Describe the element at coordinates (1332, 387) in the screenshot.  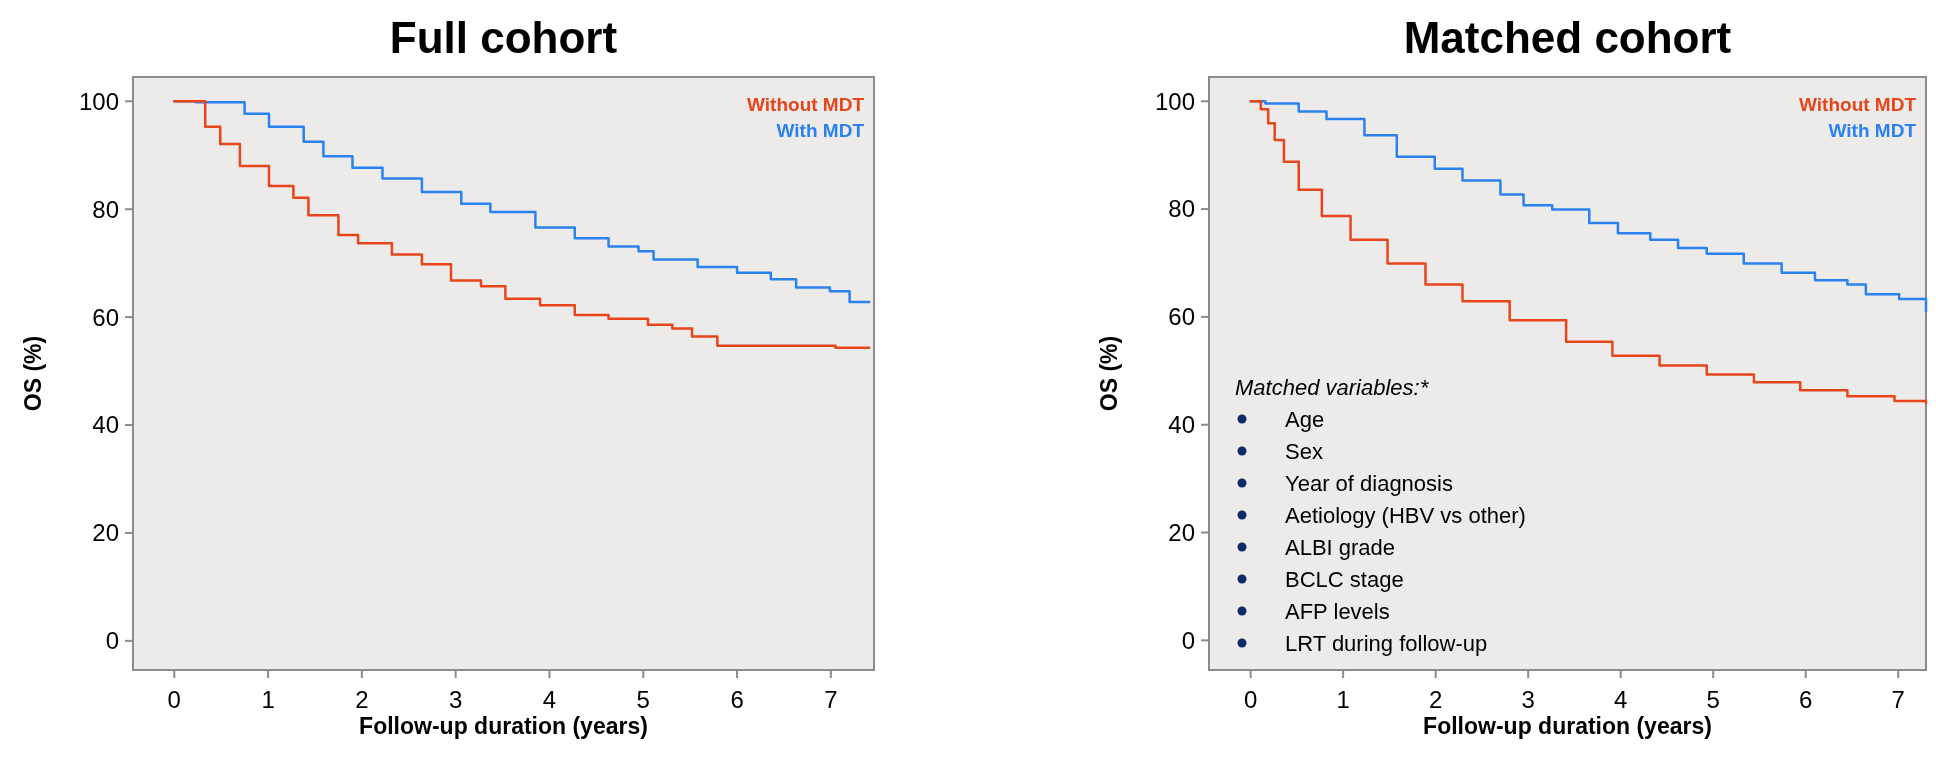
I see `annotation: Matched variables:*` at that location.